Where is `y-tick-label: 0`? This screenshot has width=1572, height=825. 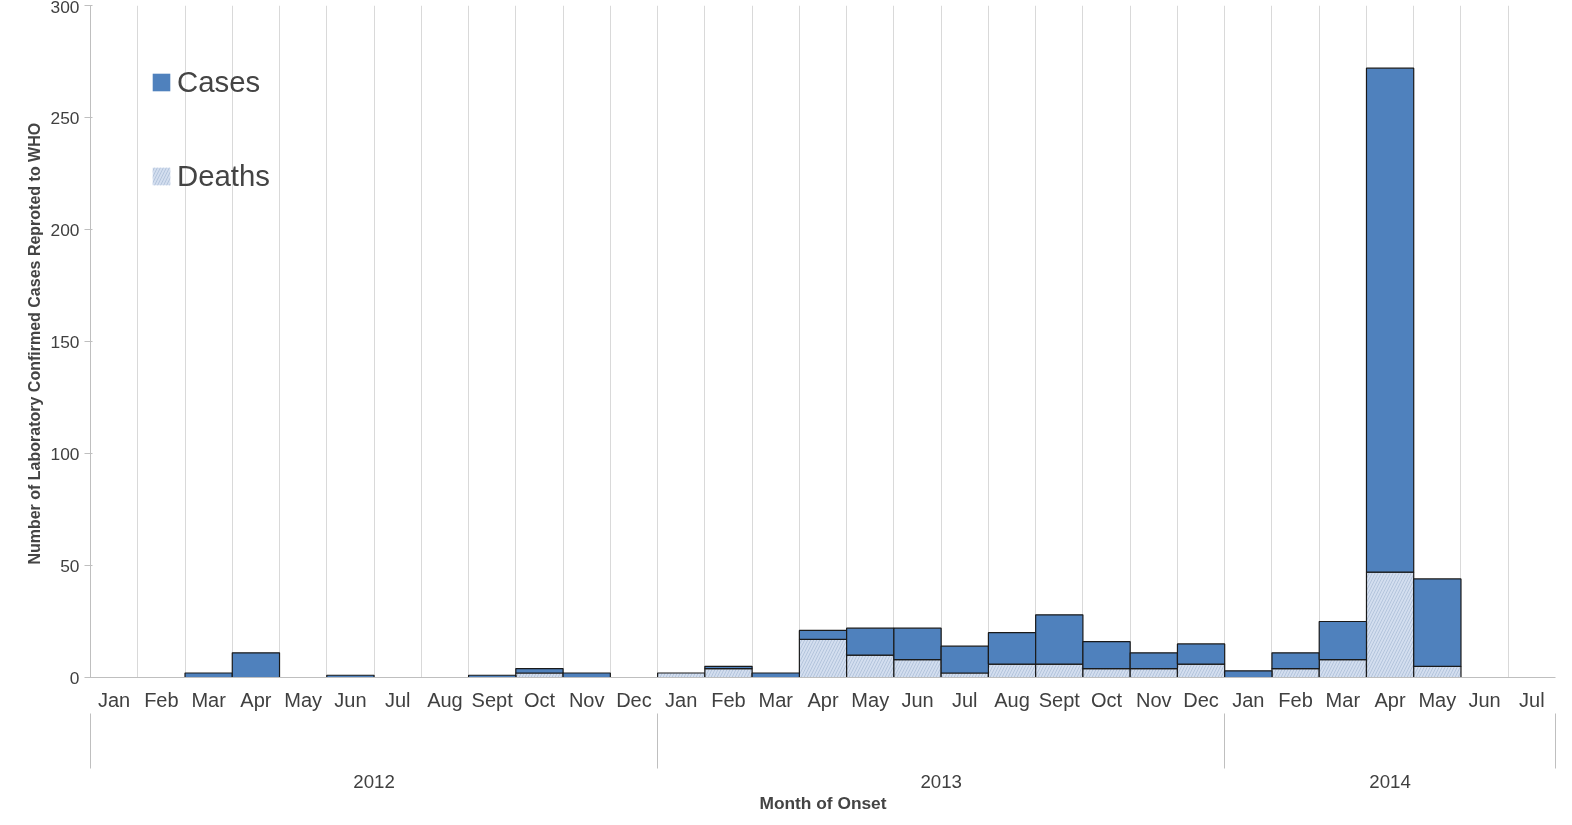
y-tick-label: 0 is located at coordinates (74, 677).